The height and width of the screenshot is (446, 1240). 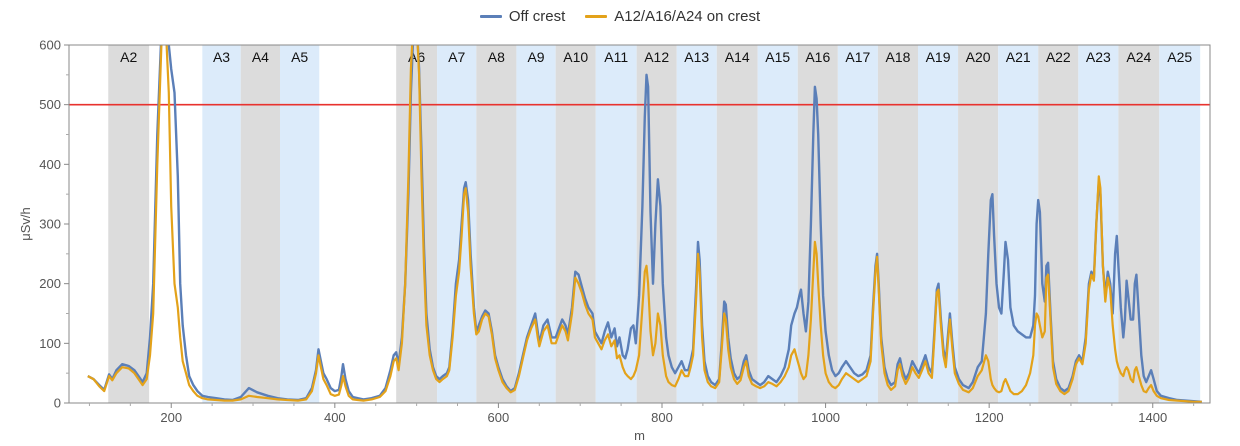 I want to click on legend-item-off-crest: Off crest, so click(x=522, y=16).